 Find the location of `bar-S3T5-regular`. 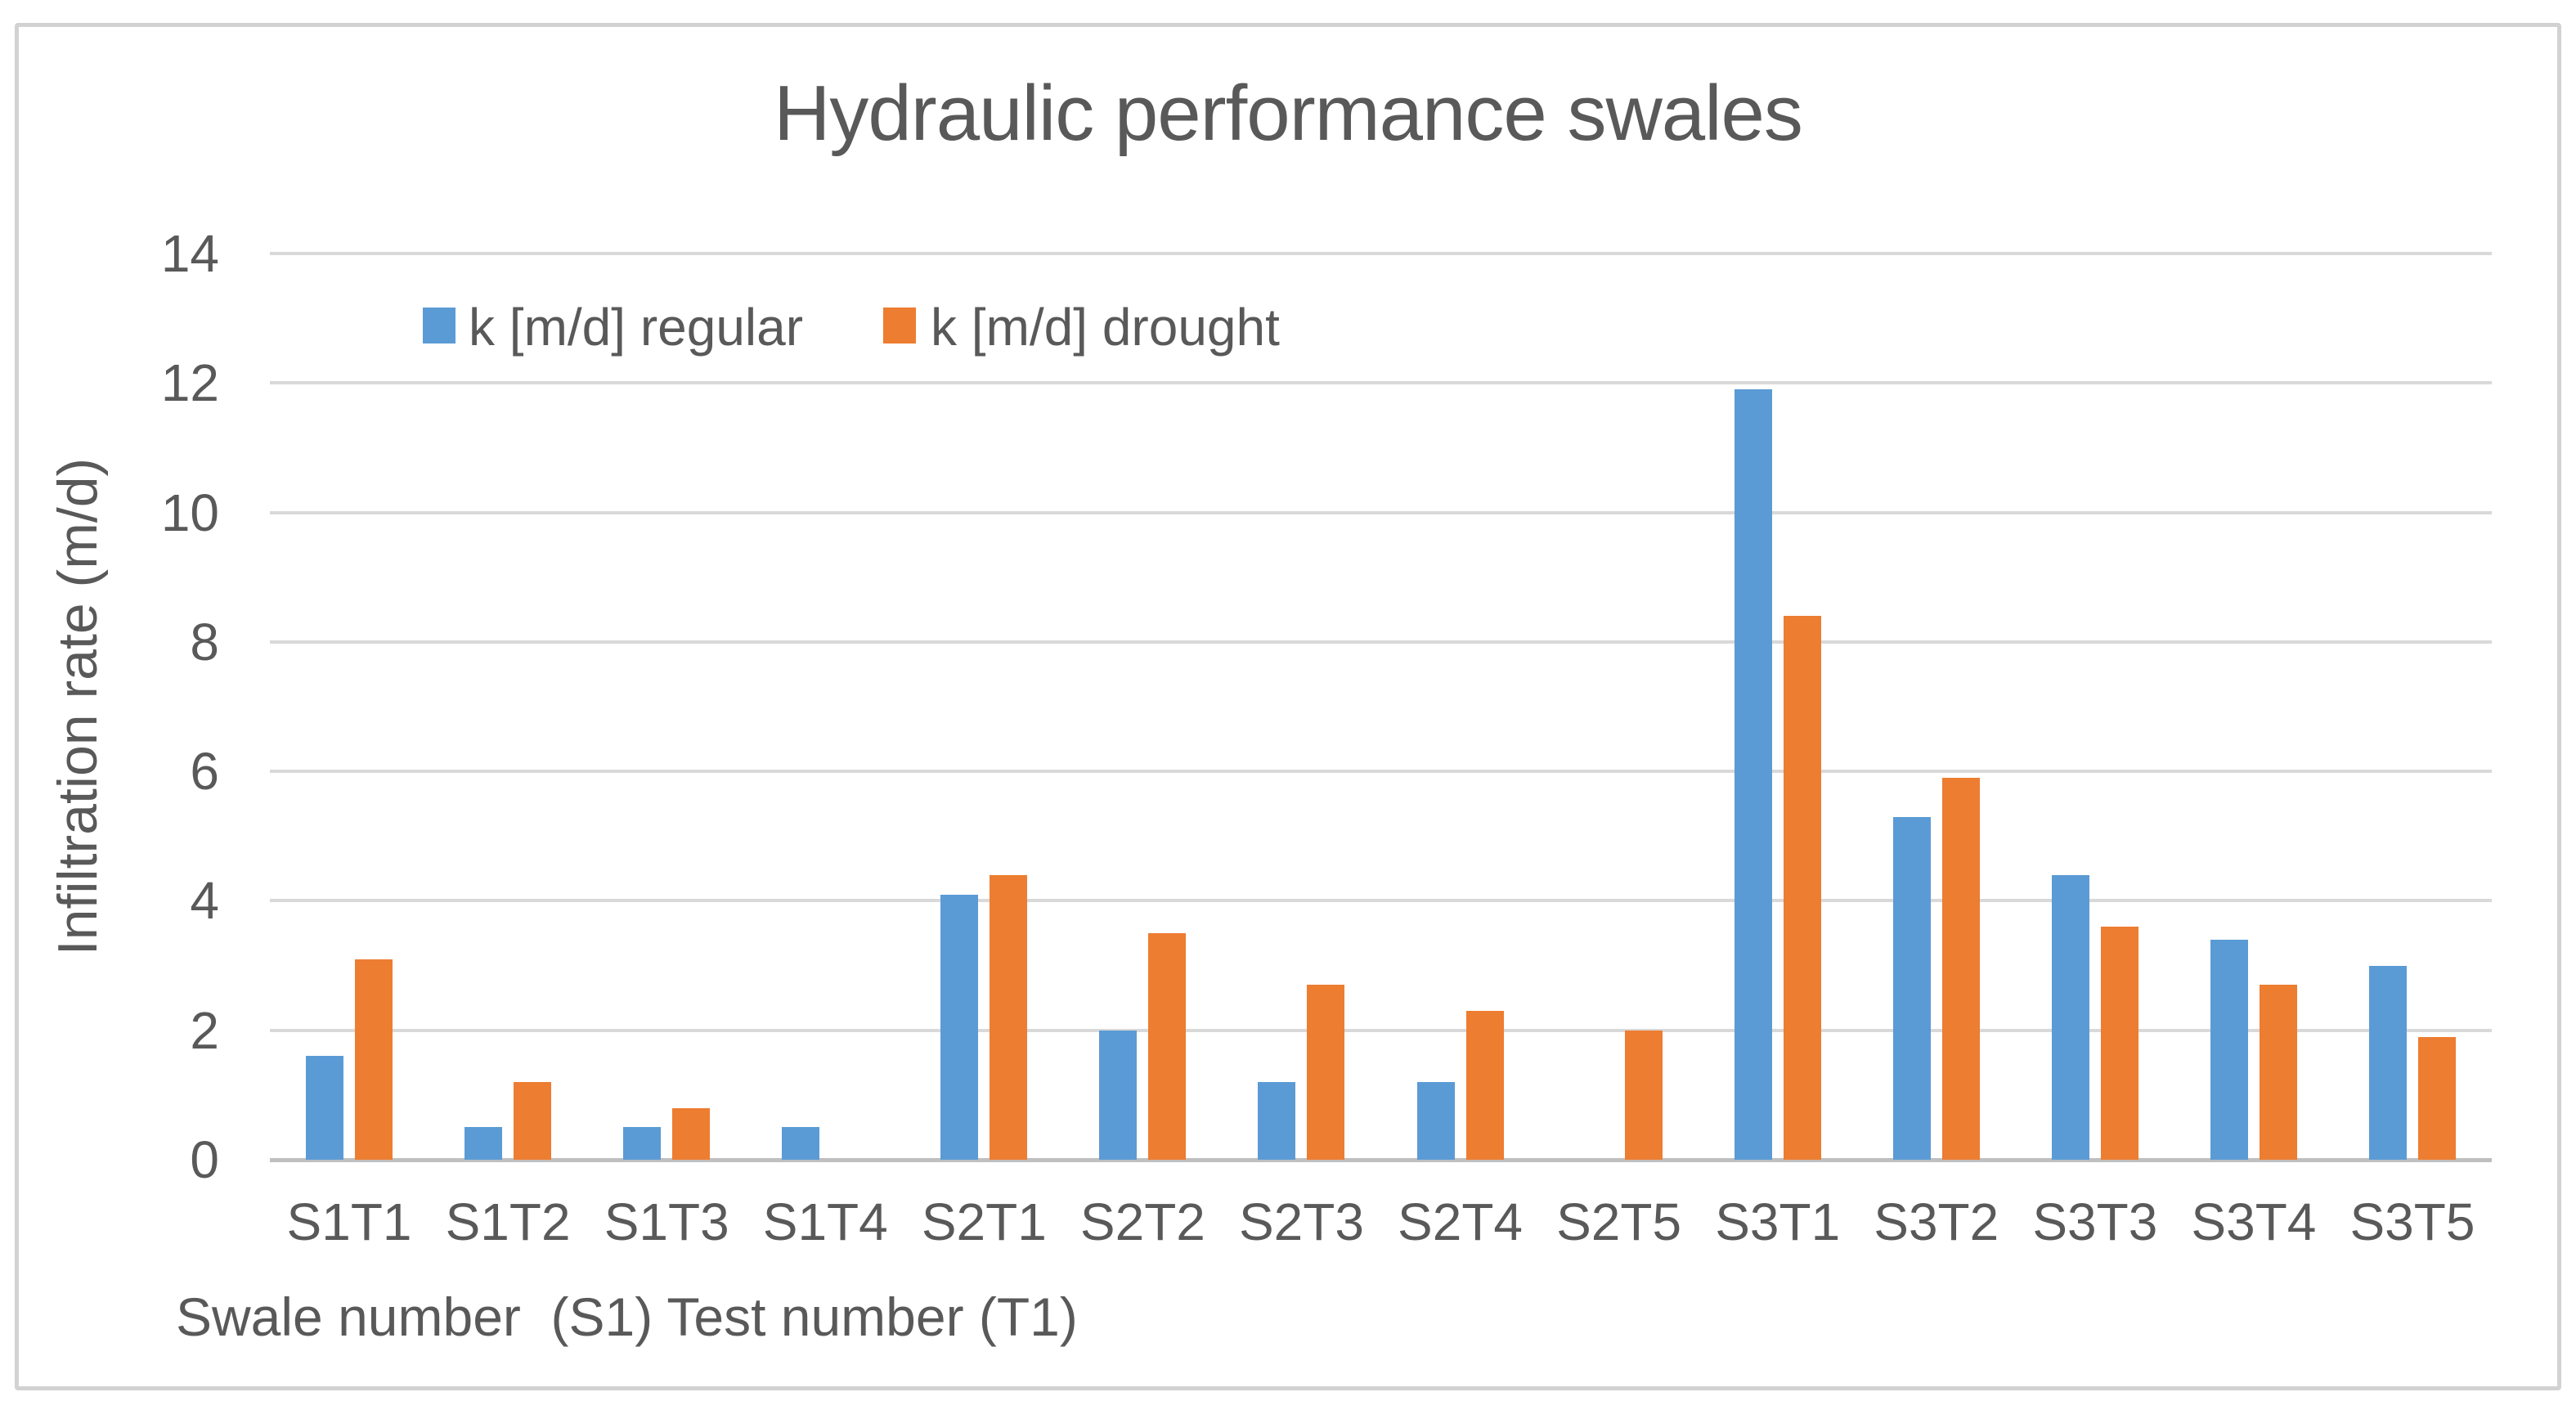

bar-S3T5-regular is located at coordinates (2387, 1062).